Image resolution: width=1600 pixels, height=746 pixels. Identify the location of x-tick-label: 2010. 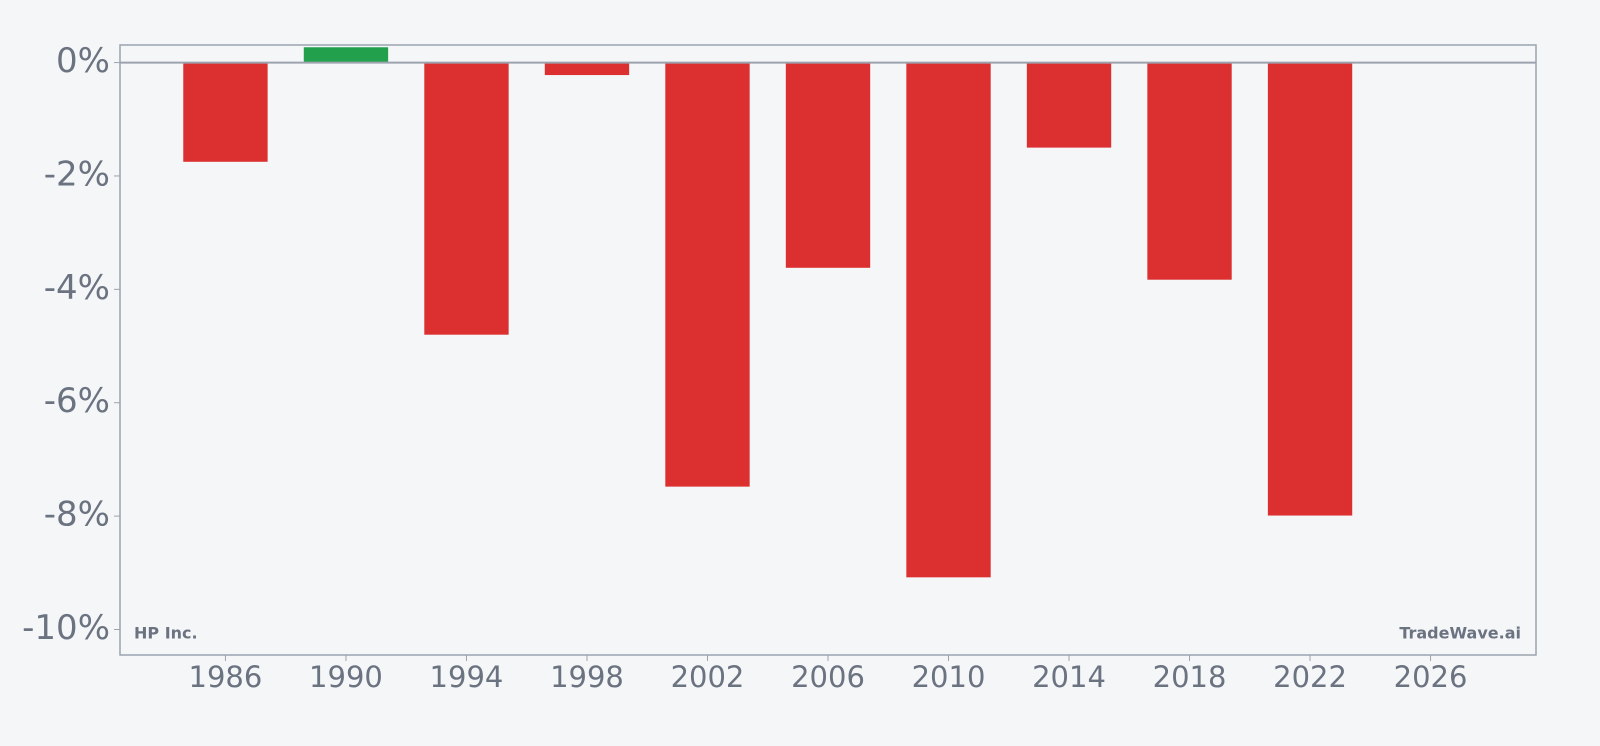
(949, 677).